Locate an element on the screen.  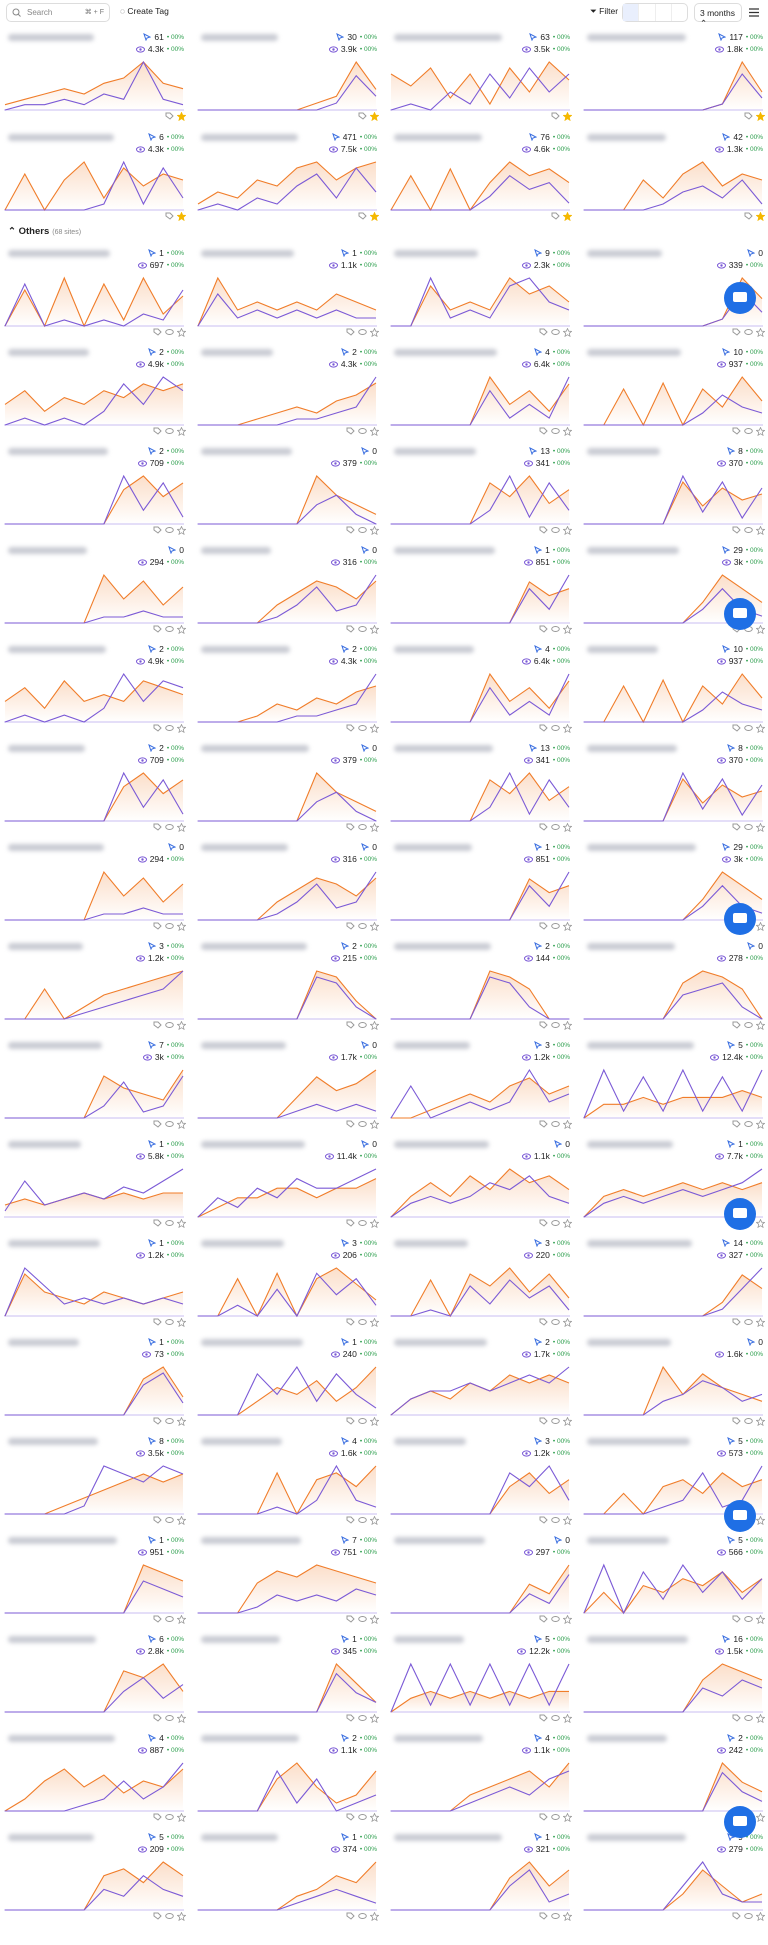
site-card: 6100%4.3k00% is located at coordinates (96, 76).